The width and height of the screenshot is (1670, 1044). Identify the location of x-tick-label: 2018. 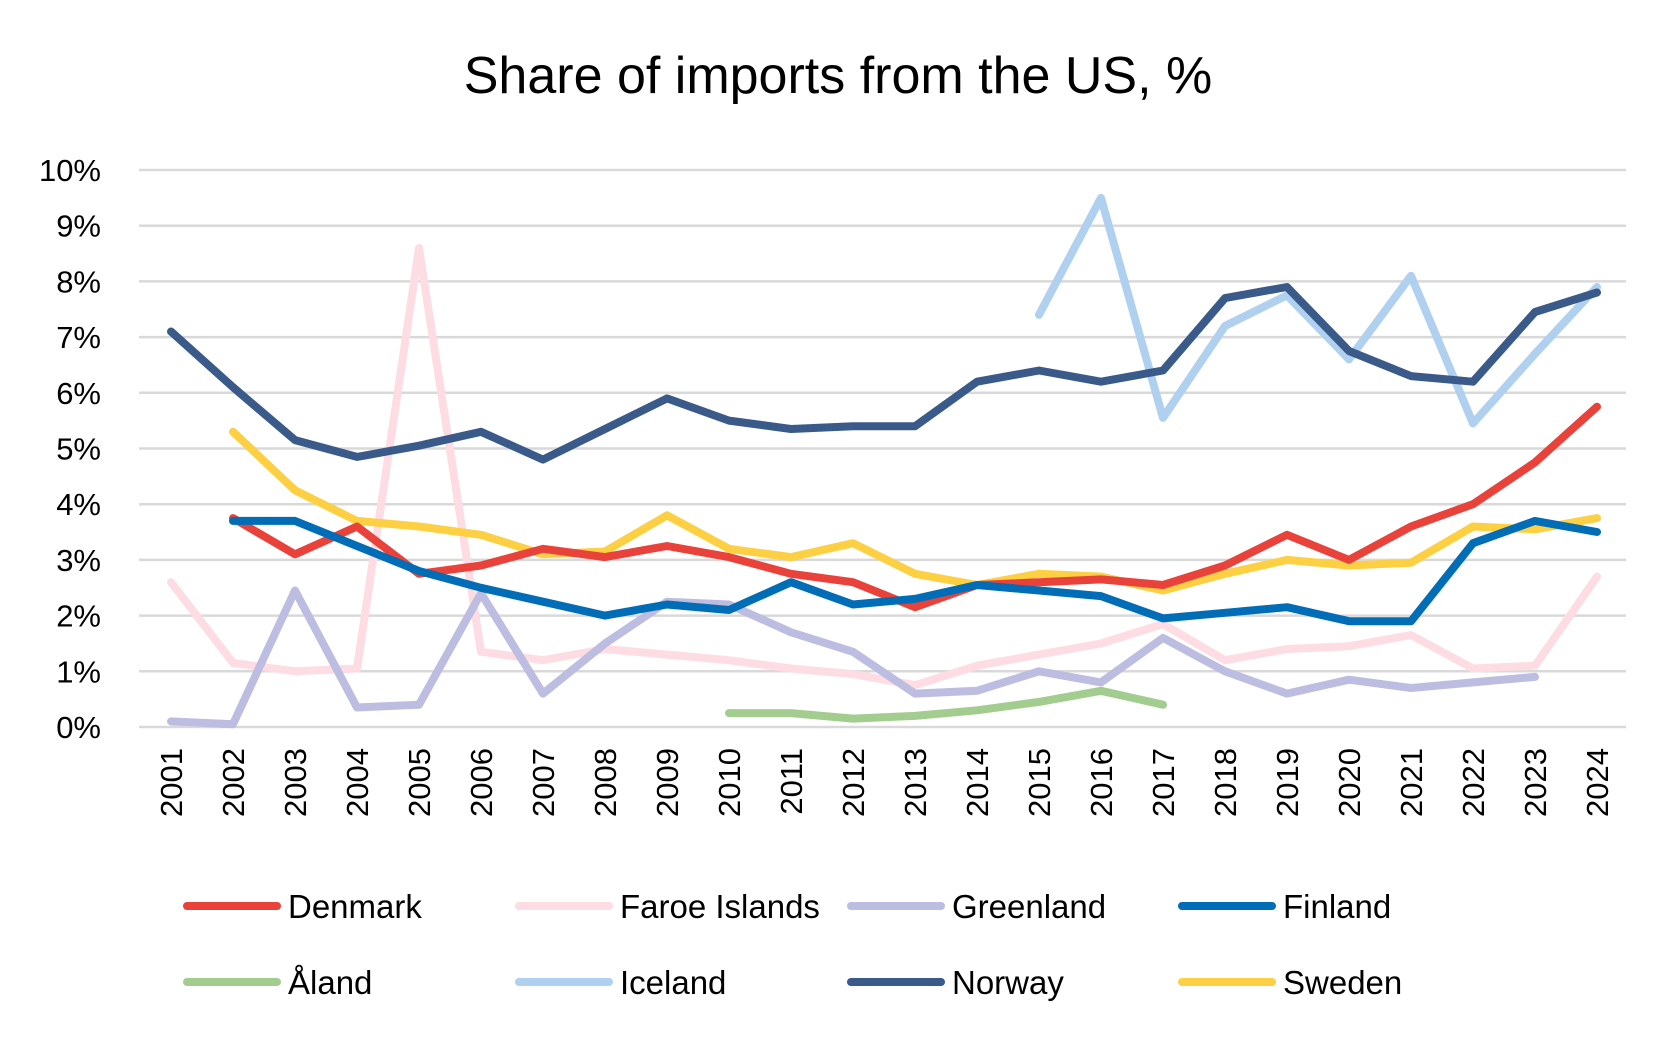
(1225, 782).